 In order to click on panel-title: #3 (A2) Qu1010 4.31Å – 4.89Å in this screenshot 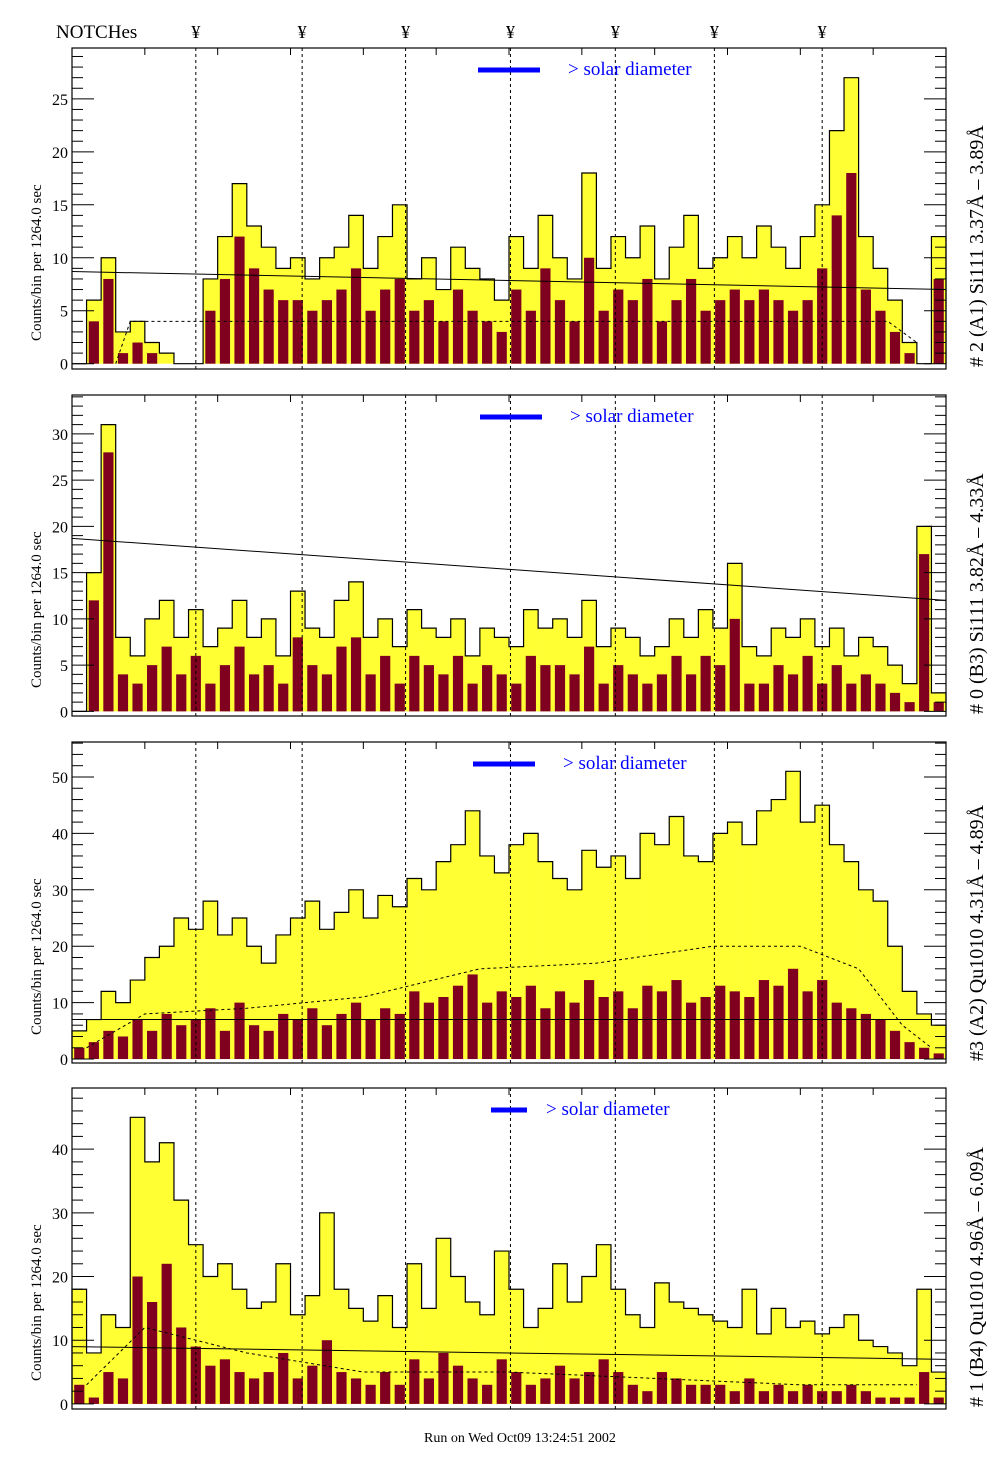, I will do `click(977, 932)`.